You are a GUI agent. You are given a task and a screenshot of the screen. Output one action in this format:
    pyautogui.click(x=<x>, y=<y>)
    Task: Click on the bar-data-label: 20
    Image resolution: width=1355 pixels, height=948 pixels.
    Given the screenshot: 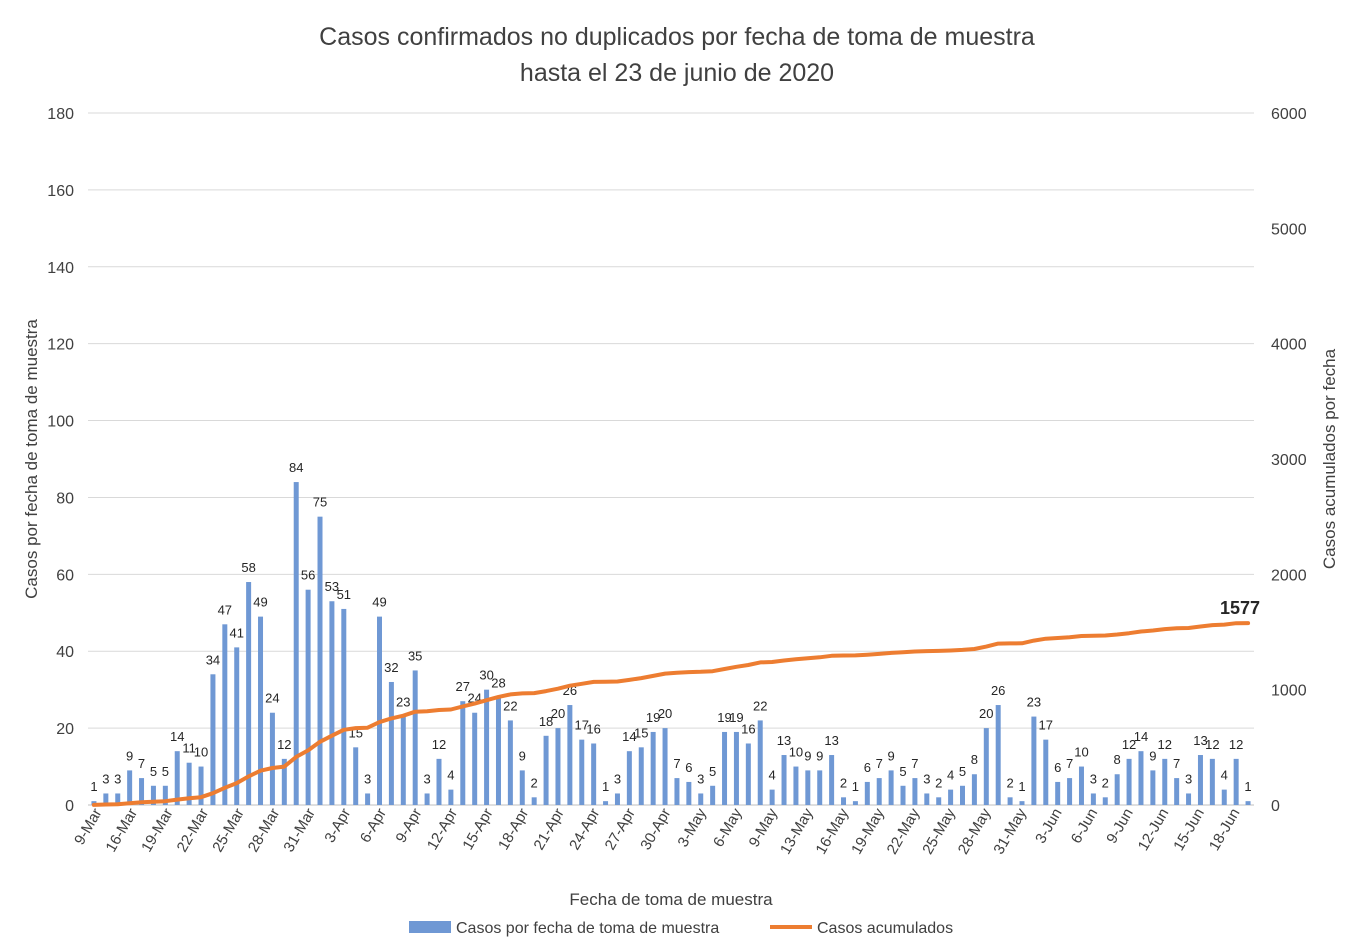 What is the action you would take?
    pyautogui.click(x=986, y=713)
    